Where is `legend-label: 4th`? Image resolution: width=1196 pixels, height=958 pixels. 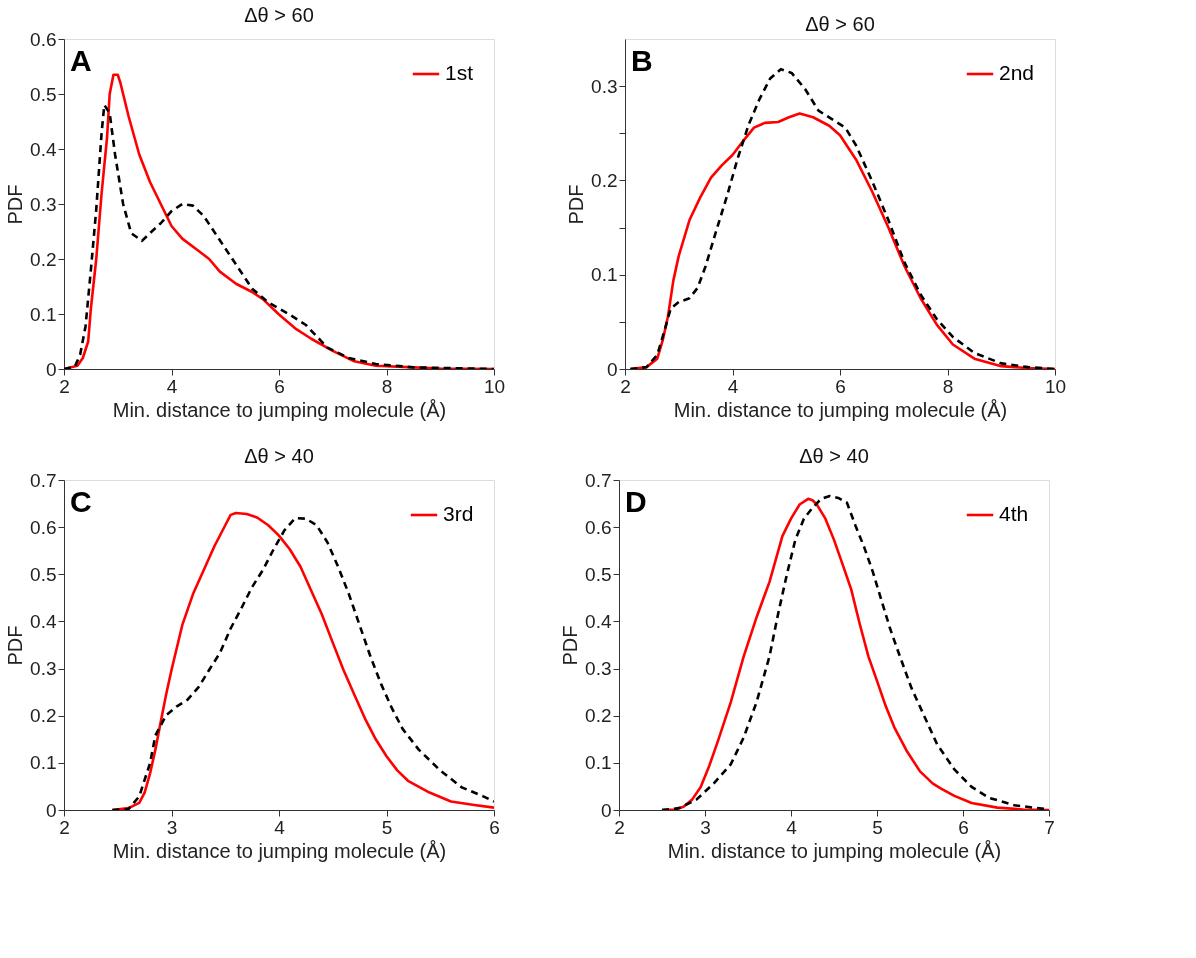 legend-label: 4th is located at coordinates (1014, 513).